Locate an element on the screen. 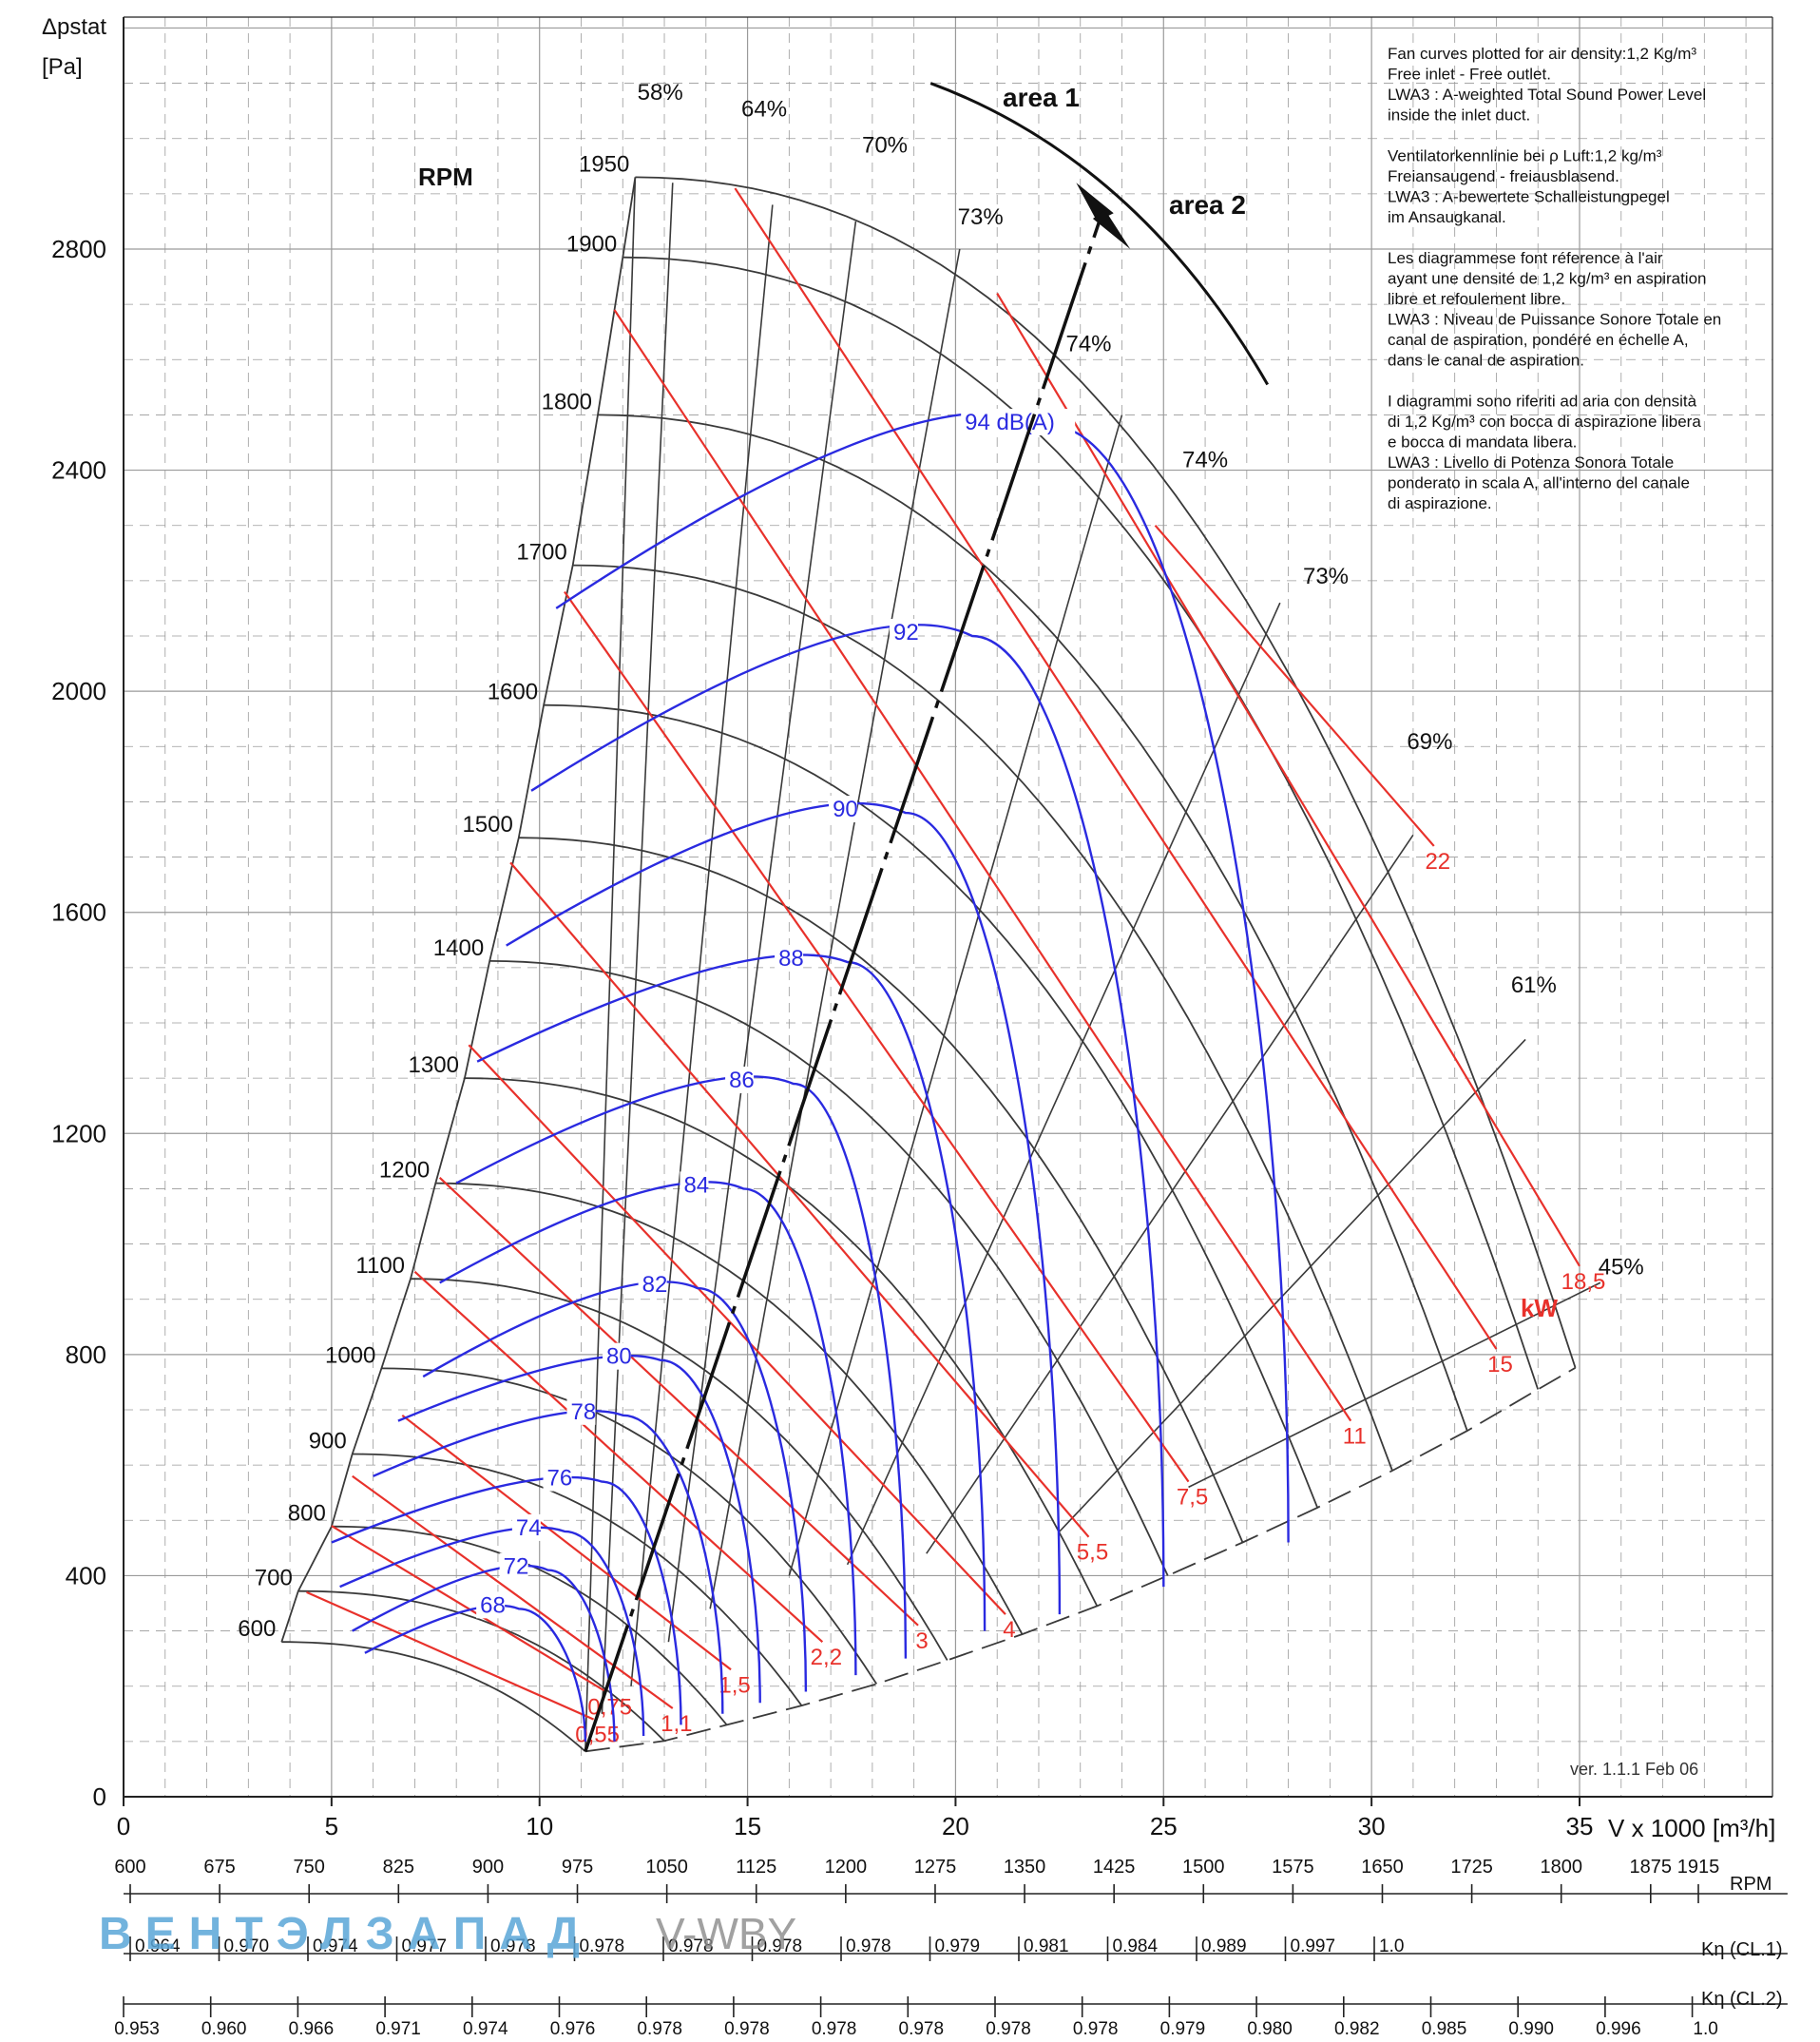  rpm-scale-tick-label: 1725 is located at coordinates (1471, 1867).